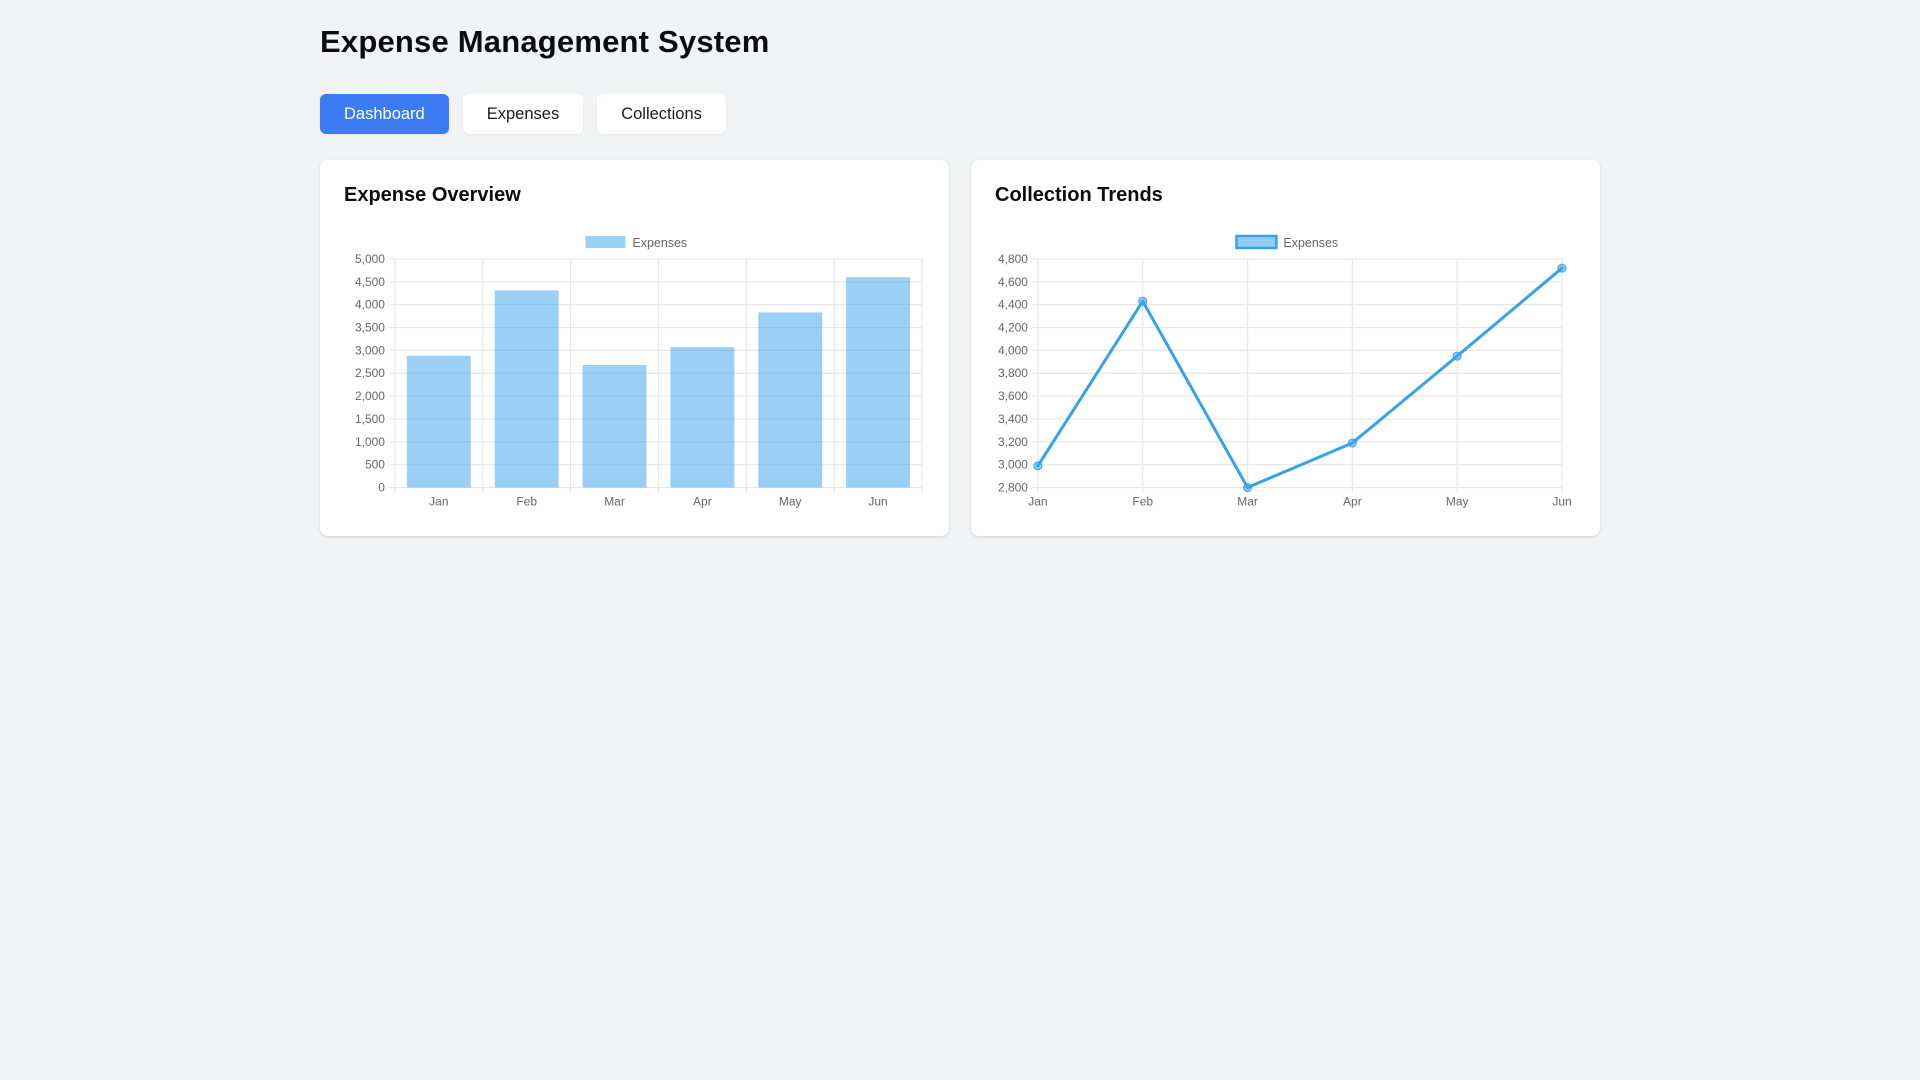  What do you see at coordinates (370, 328) in the screenshot?
I see `y-tick-label: 3,500` at bounding box center [370, 328].